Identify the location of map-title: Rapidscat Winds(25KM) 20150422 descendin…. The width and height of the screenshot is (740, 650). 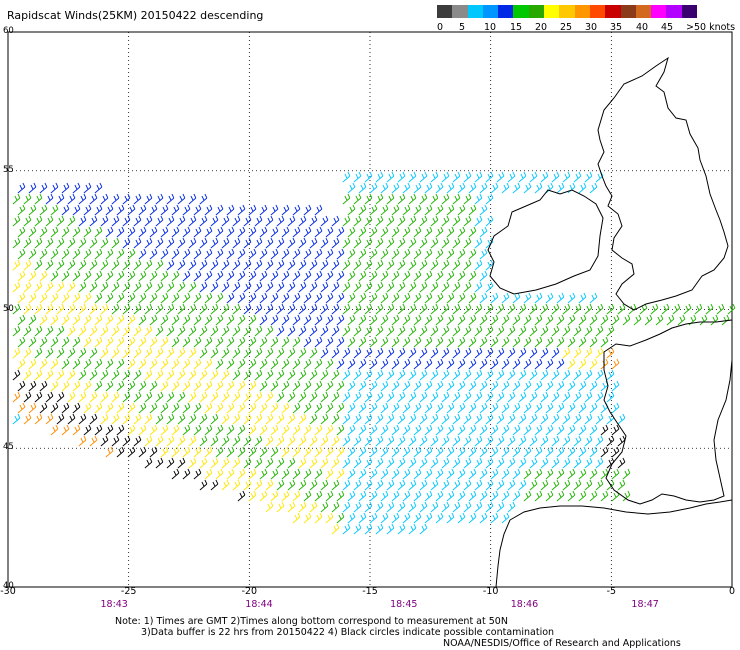
(135, 15).